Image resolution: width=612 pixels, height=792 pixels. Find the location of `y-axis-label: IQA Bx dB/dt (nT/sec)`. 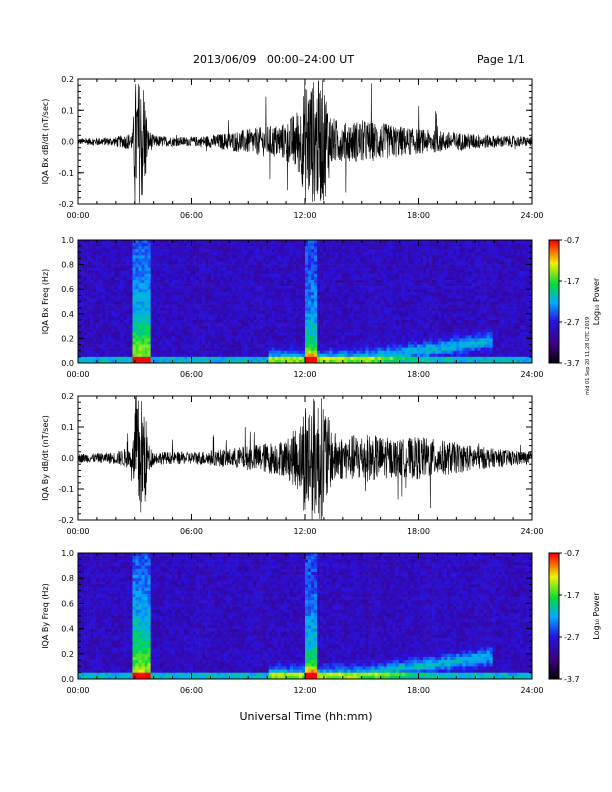

y-axis-label: IQA Bx dB/dt (nT/sec) is located at coordinates (45, 142).